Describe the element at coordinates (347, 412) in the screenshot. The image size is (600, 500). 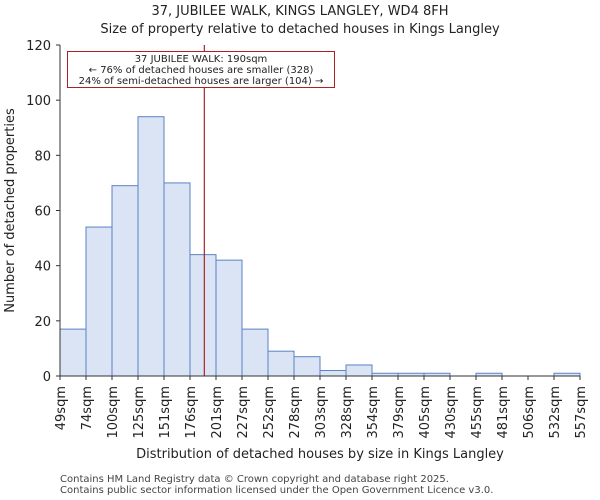
I see `x-tick-label-328sqm: 328sqm` at that location.